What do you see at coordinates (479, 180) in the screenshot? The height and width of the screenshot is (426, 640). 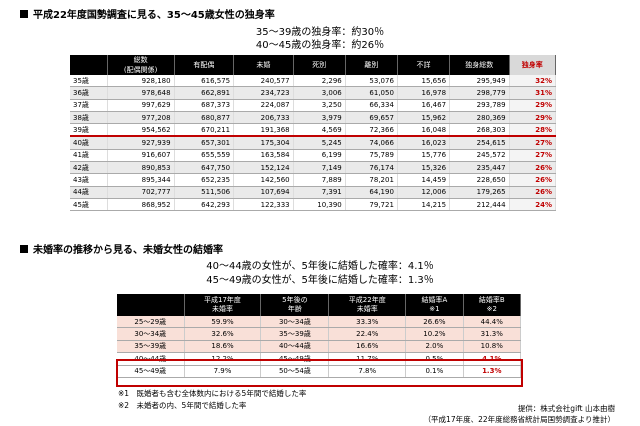 I see `table1-cell: 228,650` at bounding box center [479, 180].